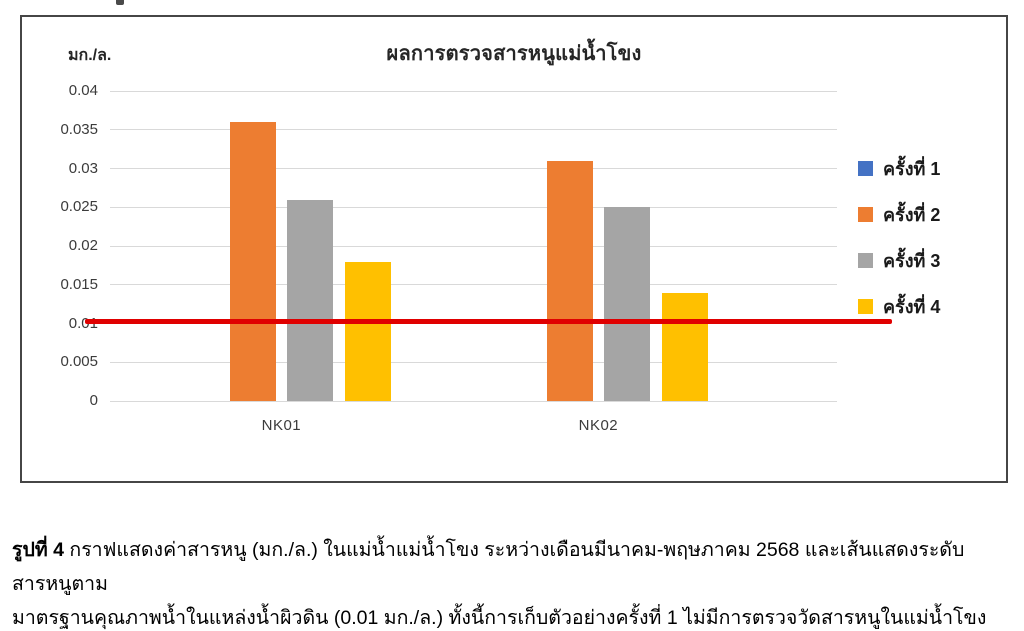 The image size is (1024, 631). Describe the element at coordinates (281, 425) in the screenshot. I see `x-axis-label-NK01: NK01` at that location.